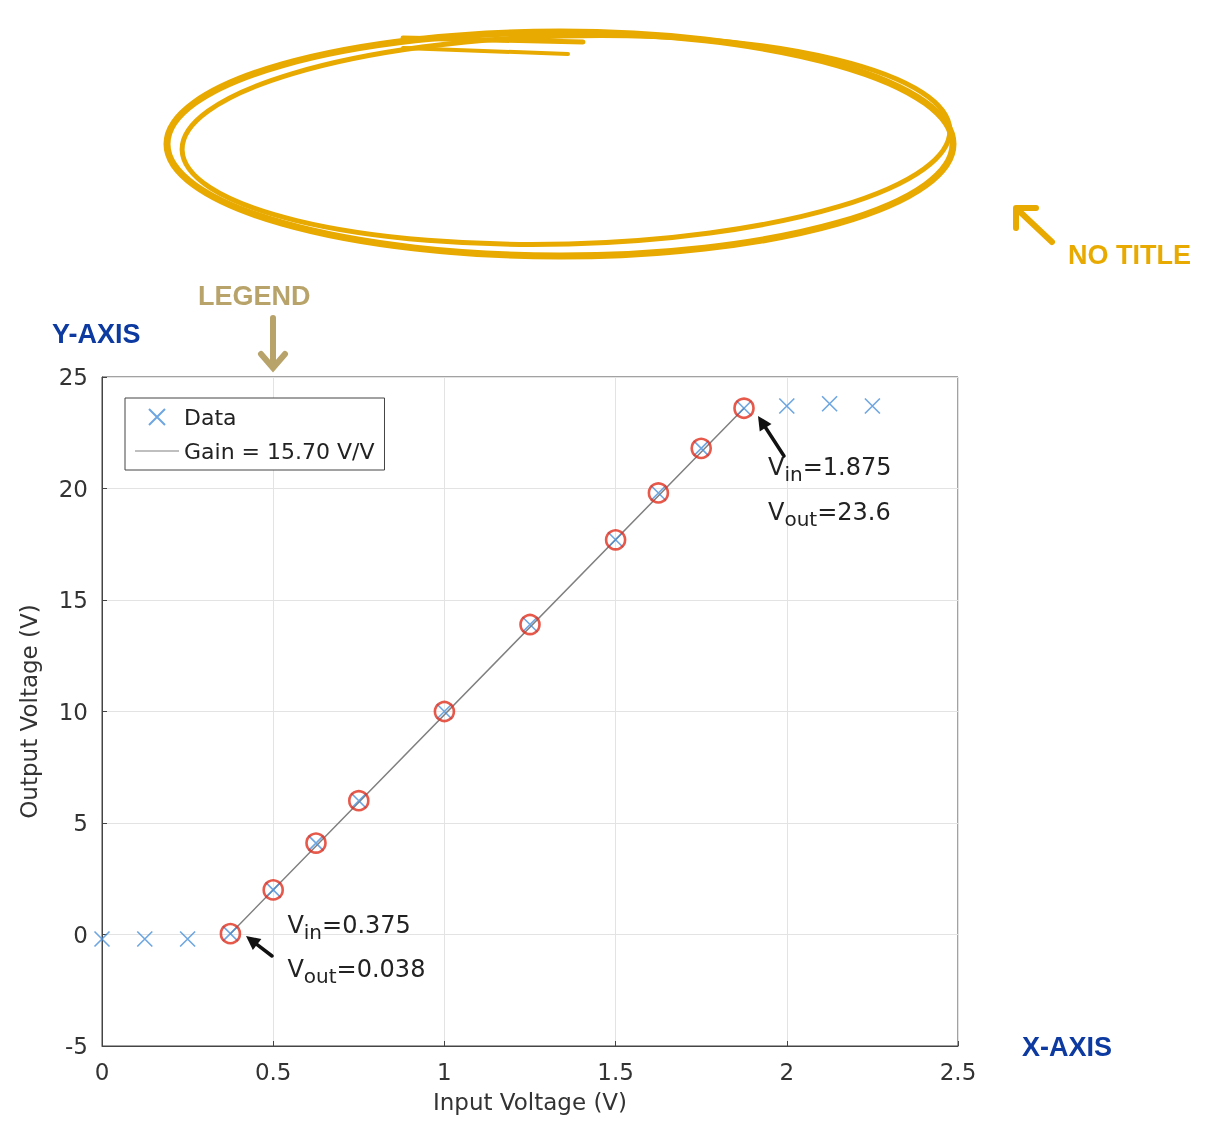 Image resolution: width=1210 pixels, height=1143 pixels. I want to click on y-tick-label: 15, so click(73, 600).